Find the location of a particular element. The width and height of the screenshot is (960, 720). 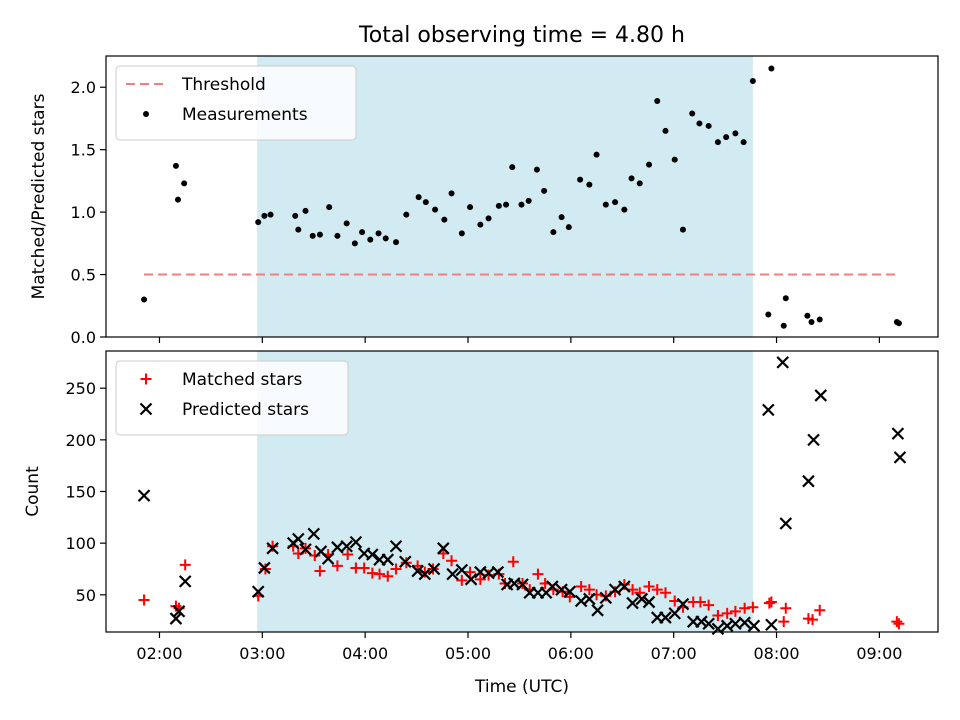

x-axis-label: Time (UTC) is located at coordinates (521, 687).